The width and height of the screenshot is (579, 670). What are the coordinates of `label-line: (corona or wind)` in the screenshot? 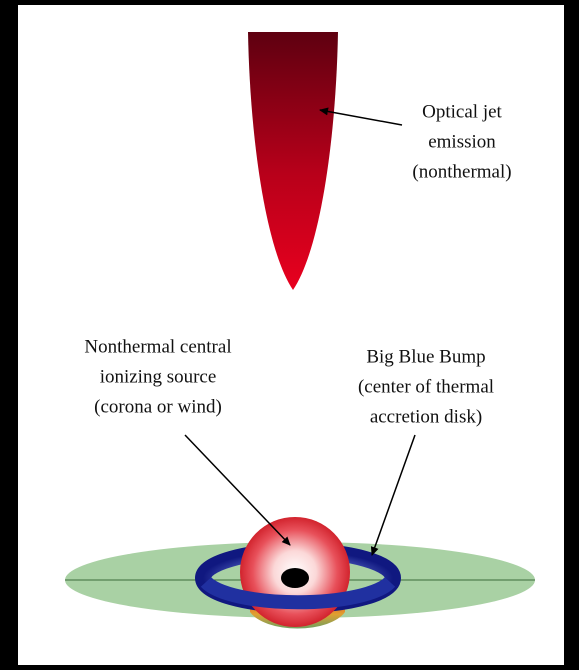 It's located at (158, 406).